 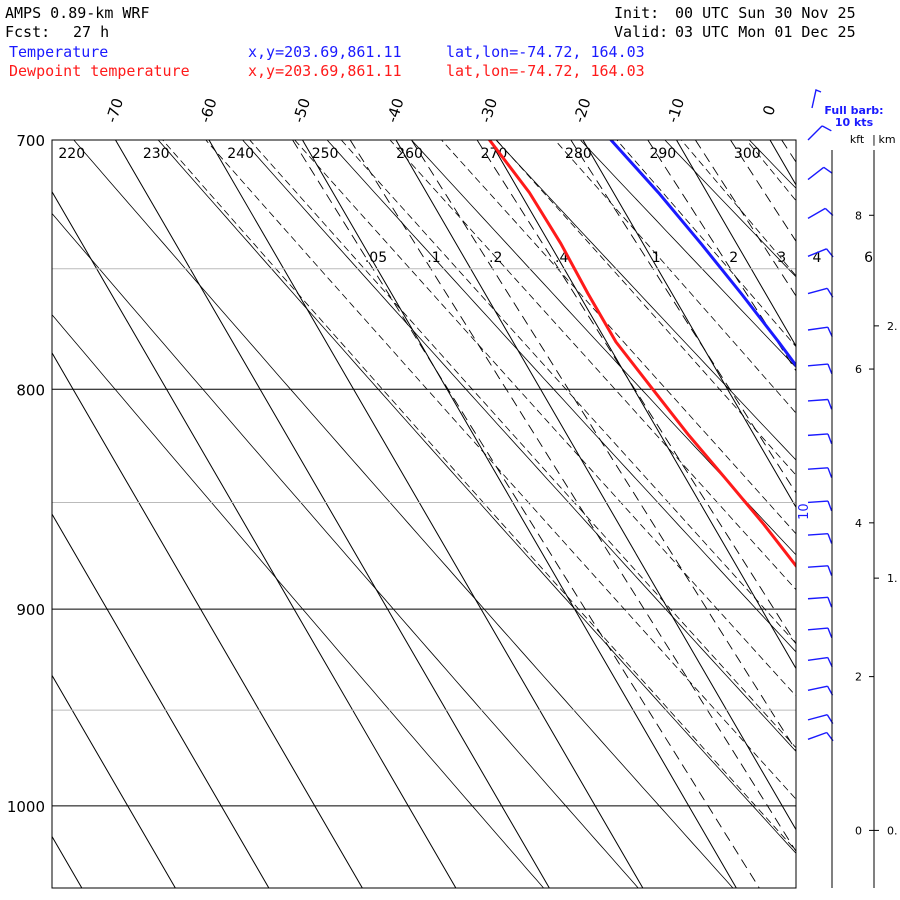 I want to click on forecast-hour: 27 h, so click(x=91, y=32).